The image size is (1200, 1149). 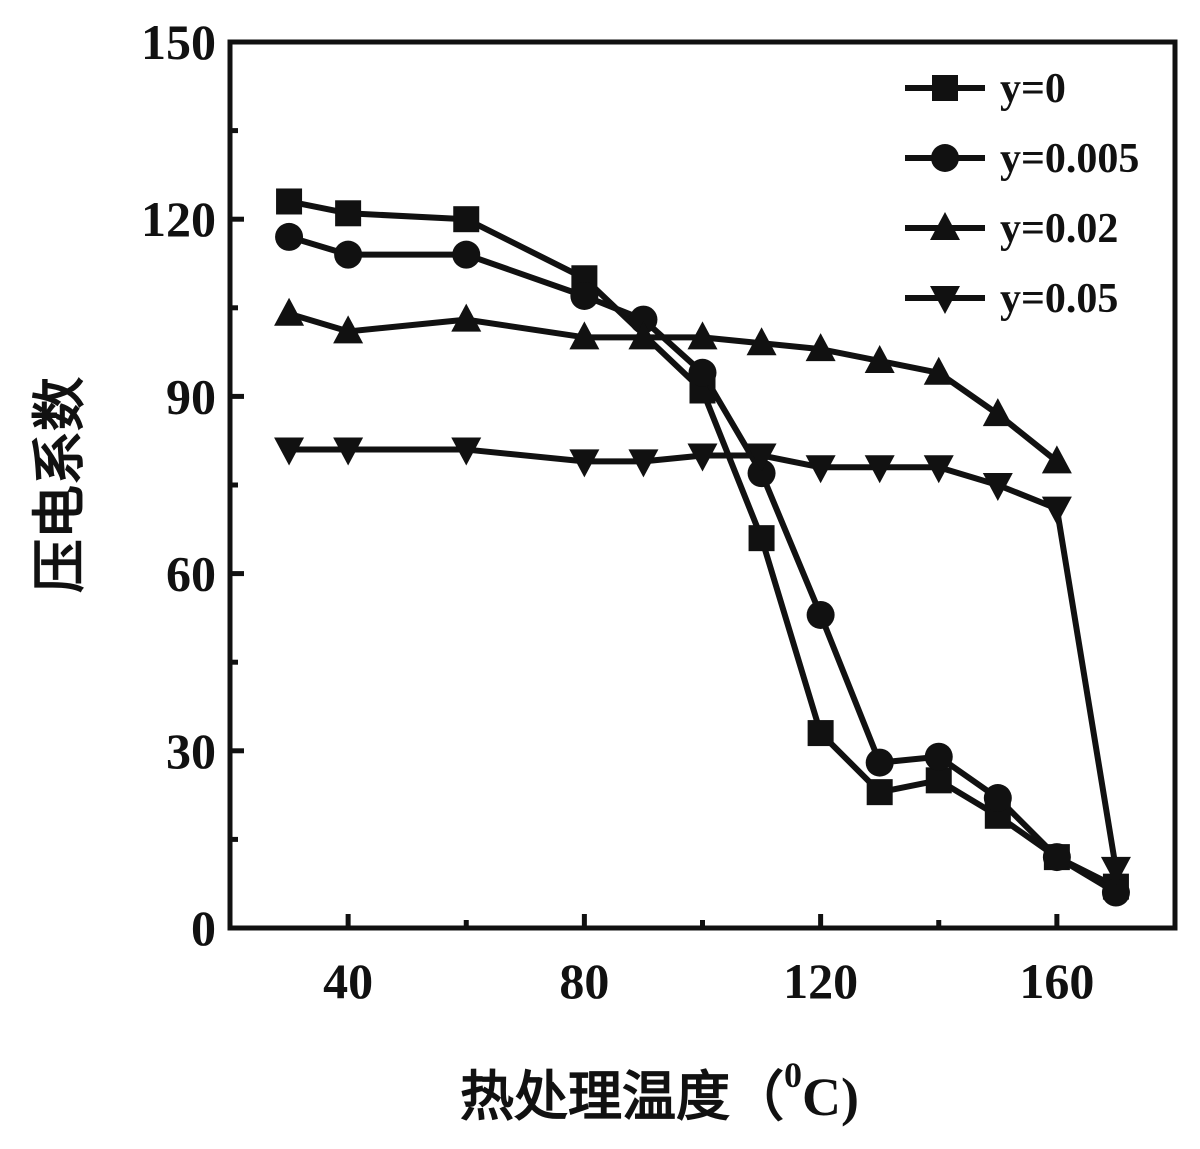 I want to click on legend-item-1: y=0.005, so click(x=1022, y=159).